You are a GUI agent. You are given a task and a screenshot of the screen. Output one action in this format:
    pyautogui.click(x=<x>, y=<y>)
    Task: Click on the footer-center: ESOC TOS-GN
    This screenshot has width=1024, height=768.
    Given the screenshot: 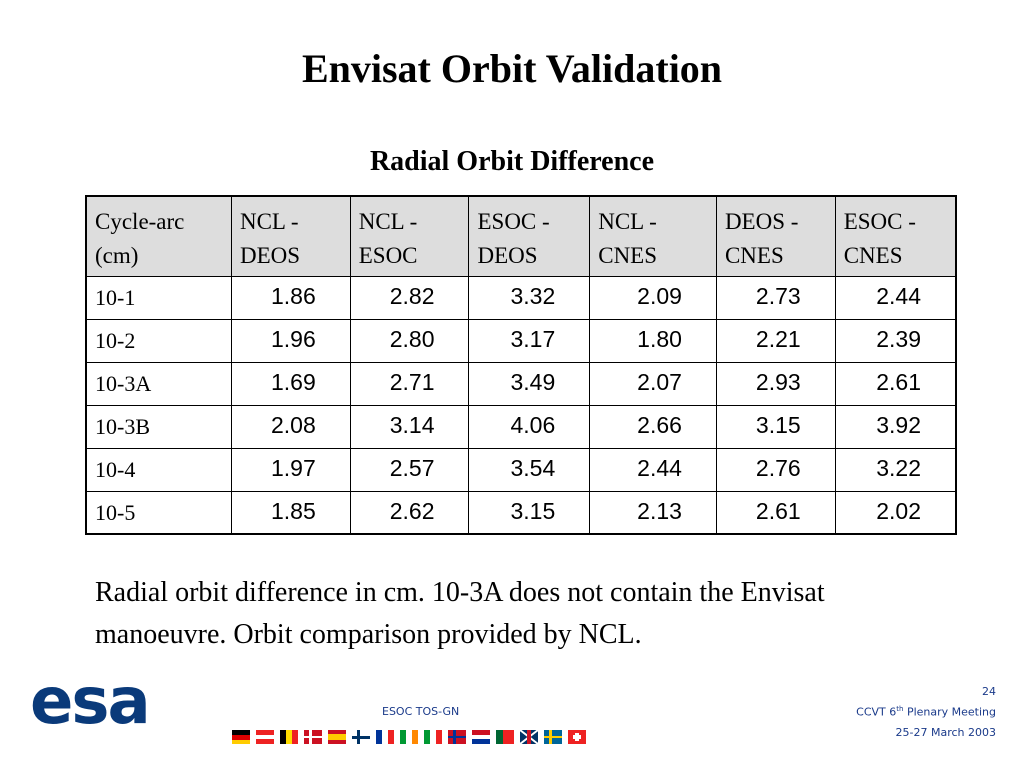 What is the action you would take?
    pyautogui.click(x=421, y=711)
    